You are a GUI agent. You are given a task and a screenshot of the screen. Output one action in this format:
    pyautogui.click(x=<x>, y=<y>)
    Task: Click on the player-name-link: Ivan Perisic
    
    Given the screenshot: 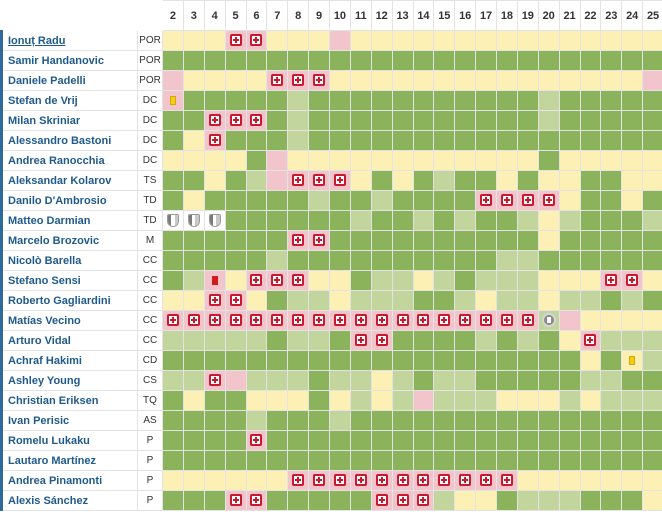 What is the action you would take?
    pyautogui.click(x=69, y=420)
    